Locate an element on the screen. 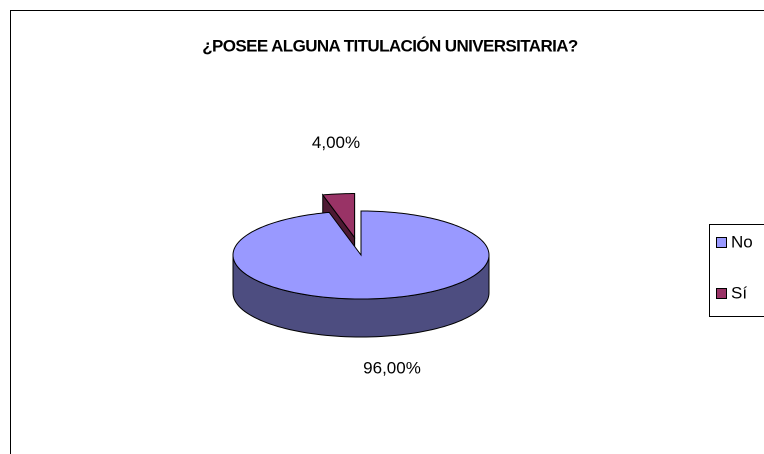  chart-title: ¿POSEE ALGUNA TITULACIÓN UNIVERSITARIA? is located at coordinates (390, 45).